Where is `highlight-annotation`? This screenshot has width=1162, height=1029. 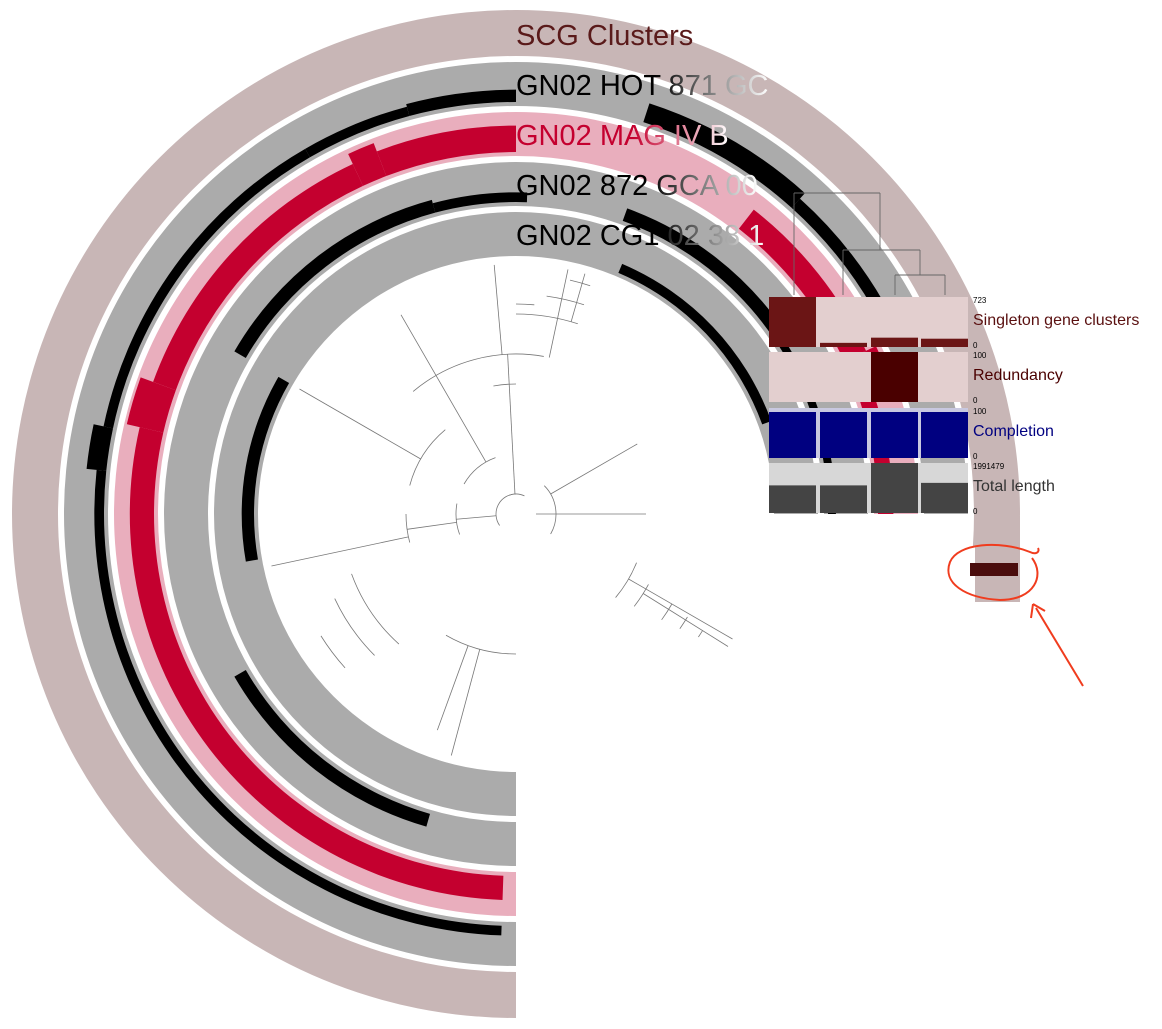 highlight-annotation is located at coordinates (1015, 600).